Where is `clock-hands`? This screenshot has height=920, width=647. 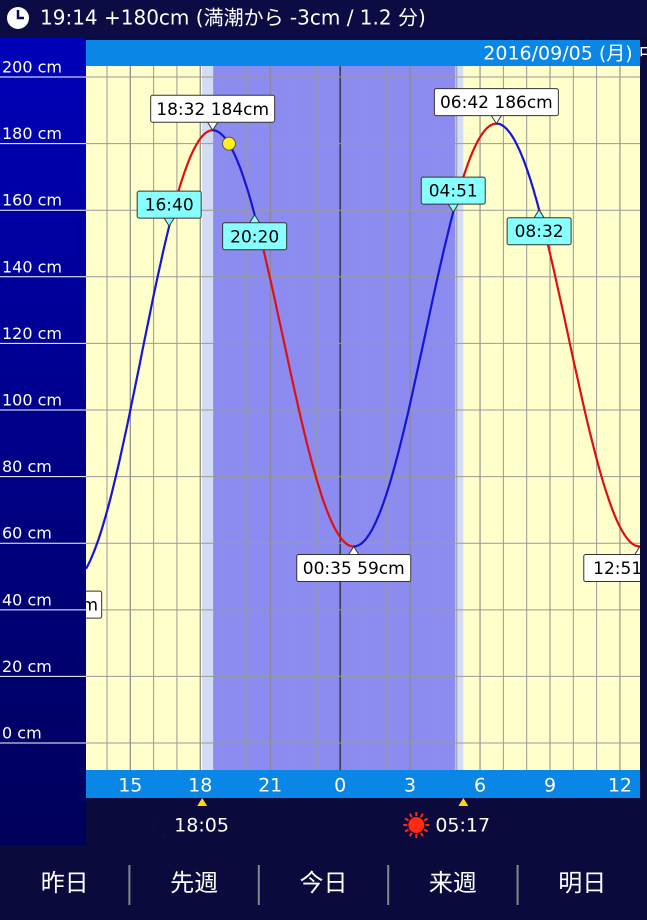
clock-hands is located at coordinates (20, 15).